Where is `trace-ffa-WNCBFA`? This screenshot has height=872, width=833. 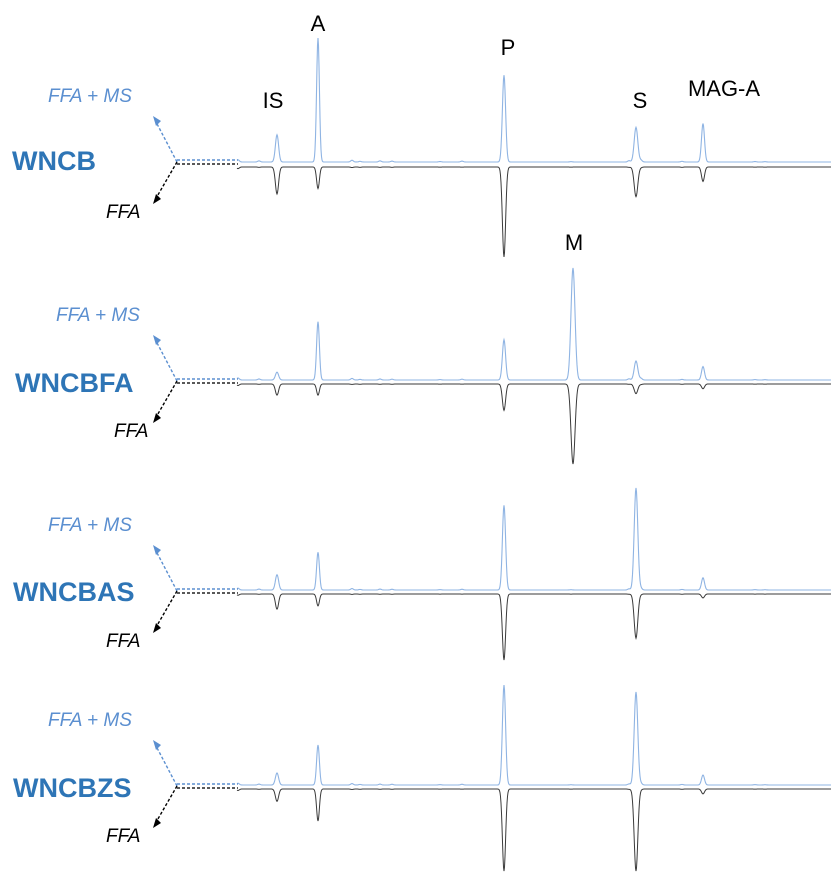 trace-ffa-WNCBFA is located at coordinates (533, 424).